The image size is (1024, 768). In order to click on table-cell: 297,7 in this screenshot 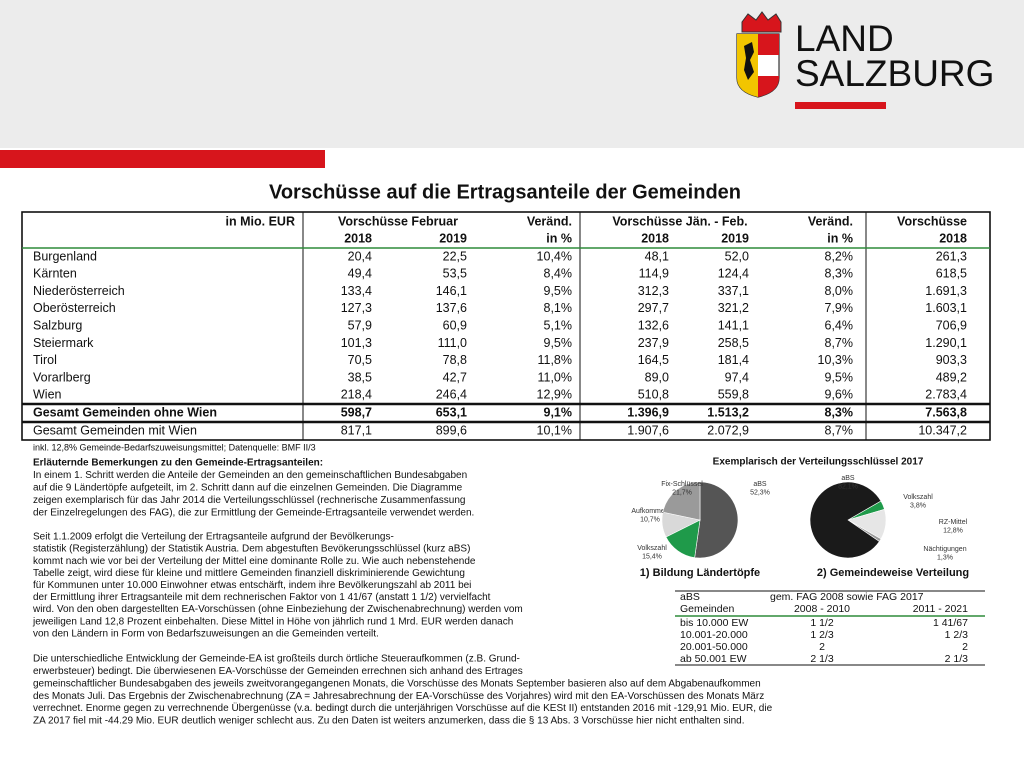, I will do `click(653, 308)`.